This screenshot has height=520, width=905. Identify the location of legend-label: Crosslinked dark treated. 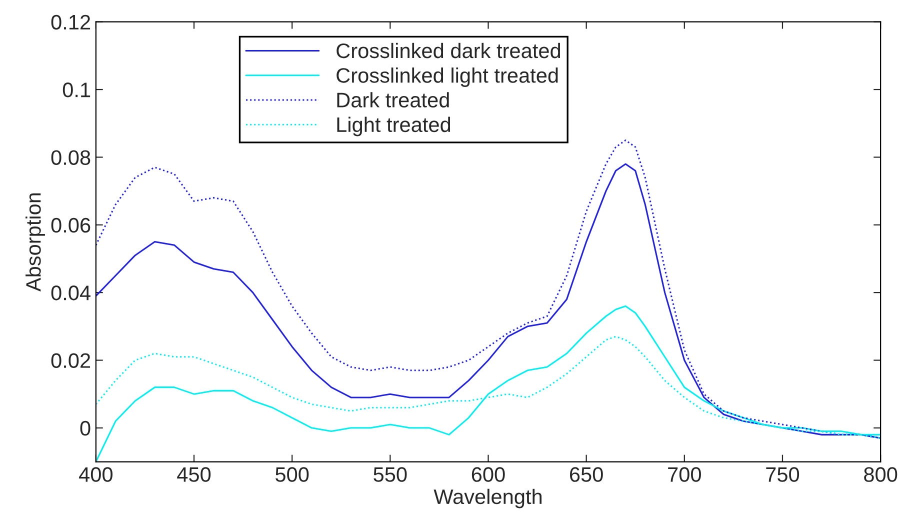
(448, 50).